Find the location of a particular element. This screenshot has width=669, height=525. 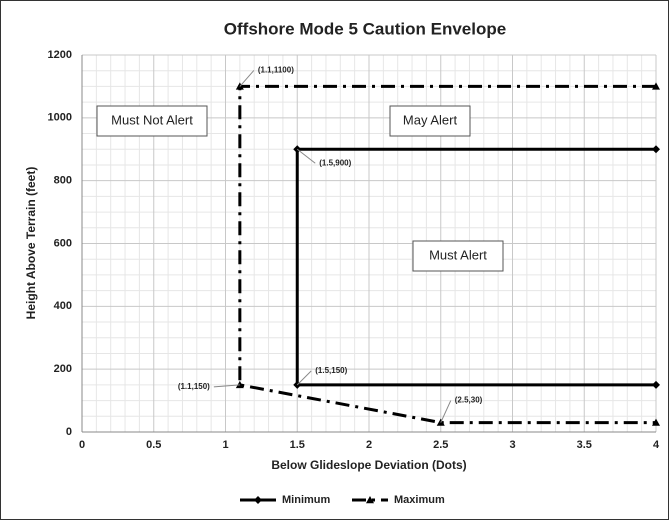

x-tick-label: 0 is located at coordinates (82, 445).